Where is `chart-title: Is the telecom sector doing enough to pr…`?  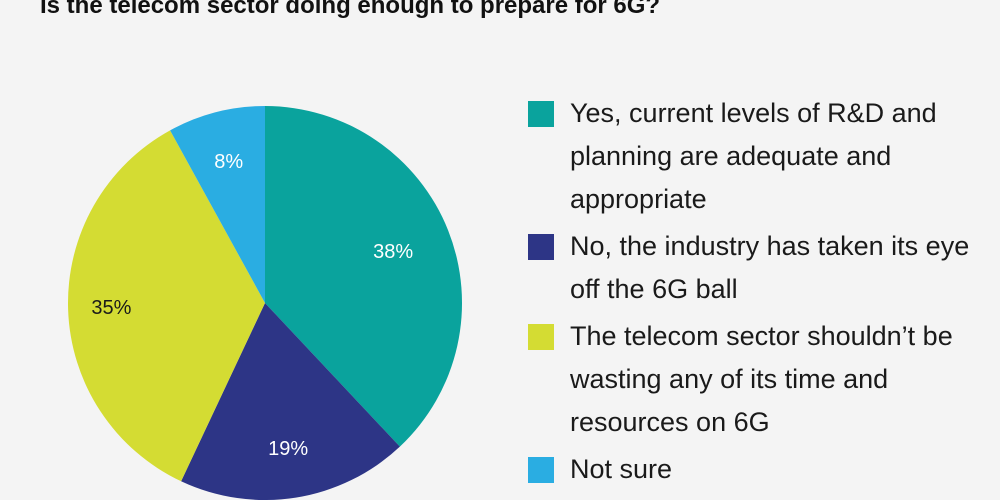
chart-title: Is the telecom sector doing enough to pr… is located at coordinates (350, 9).